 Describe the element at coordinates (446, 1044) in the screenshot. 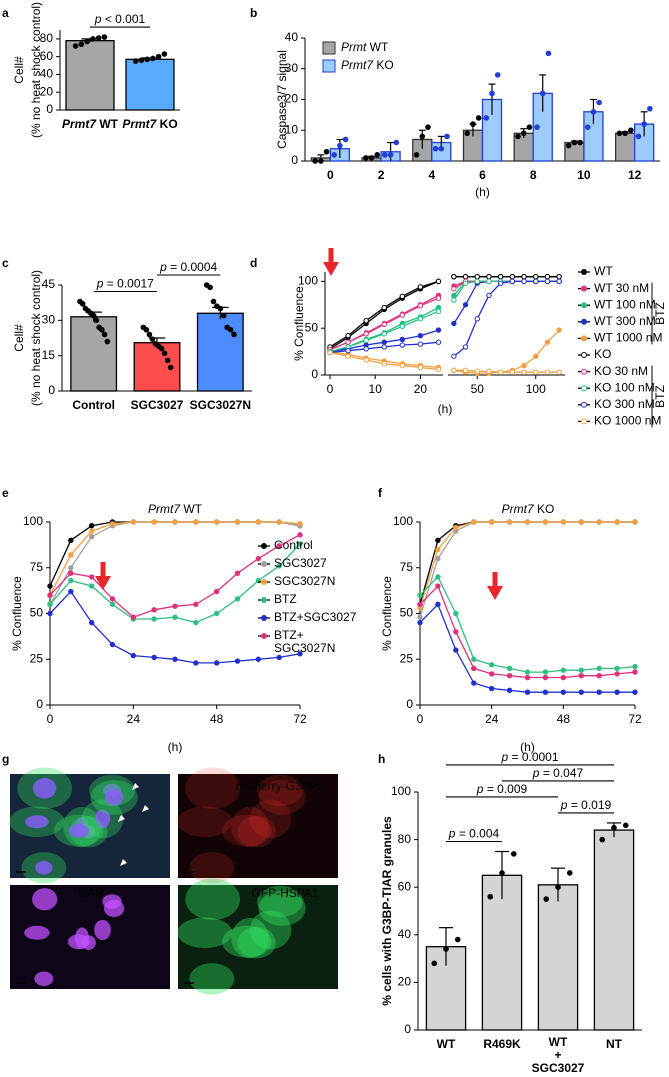

I see `x-tick-label: WT` at that location.